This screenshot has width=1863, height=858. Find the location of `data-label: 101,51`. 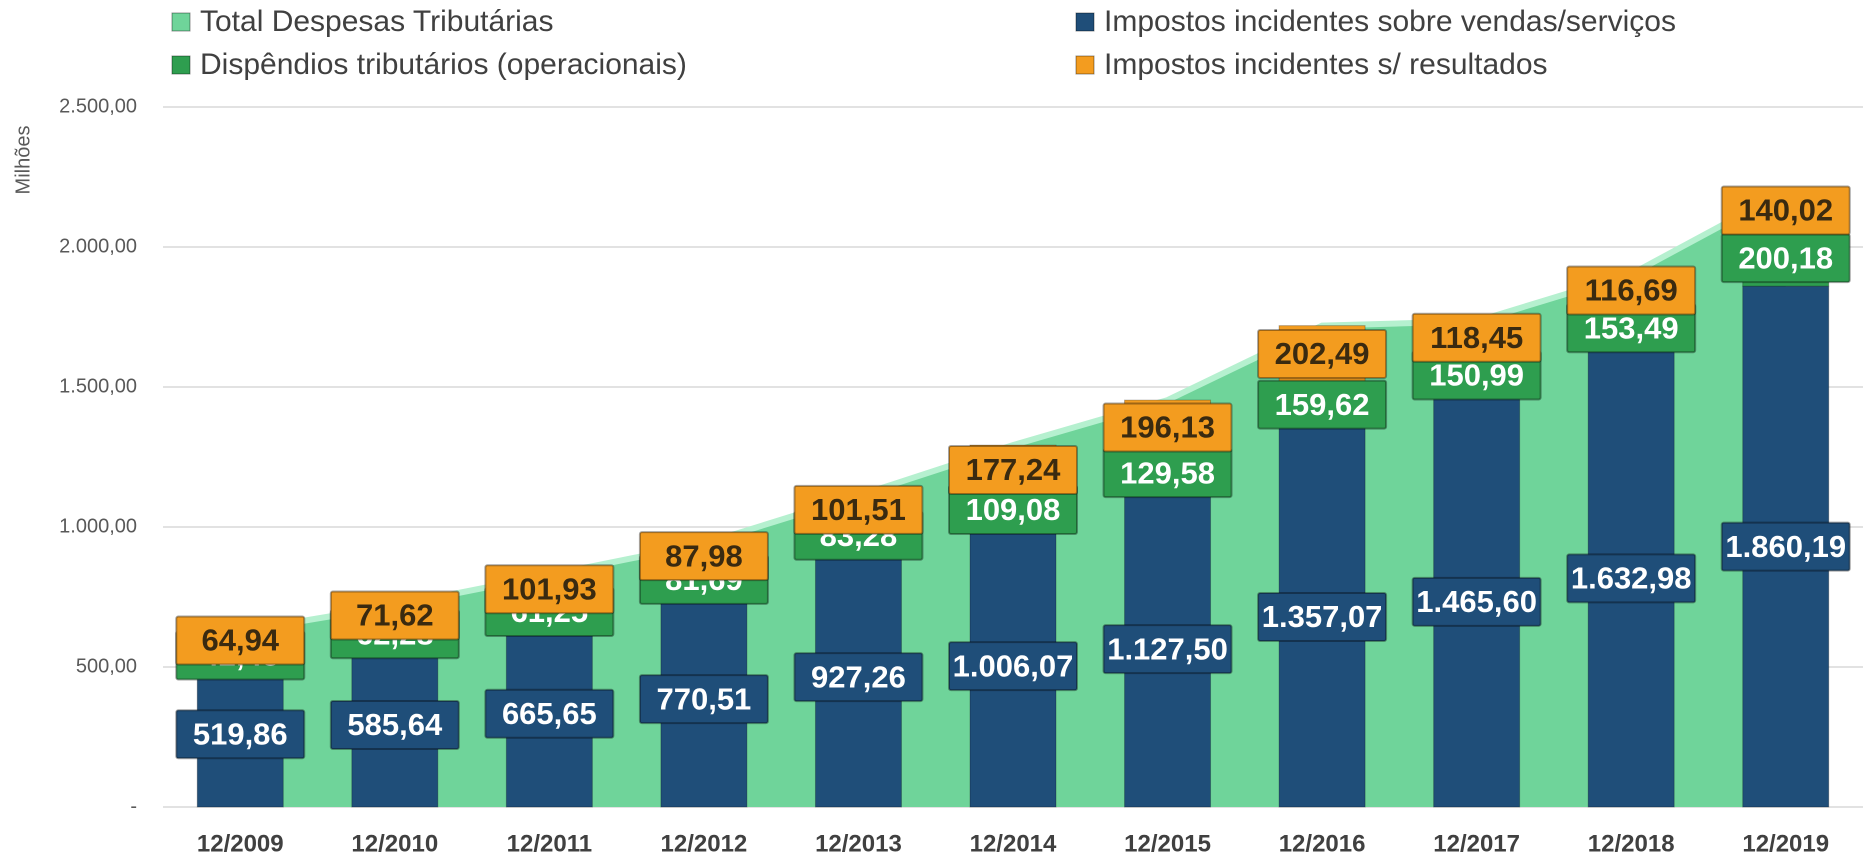

data-label: 101,51 is located at coordinates (858, 509).